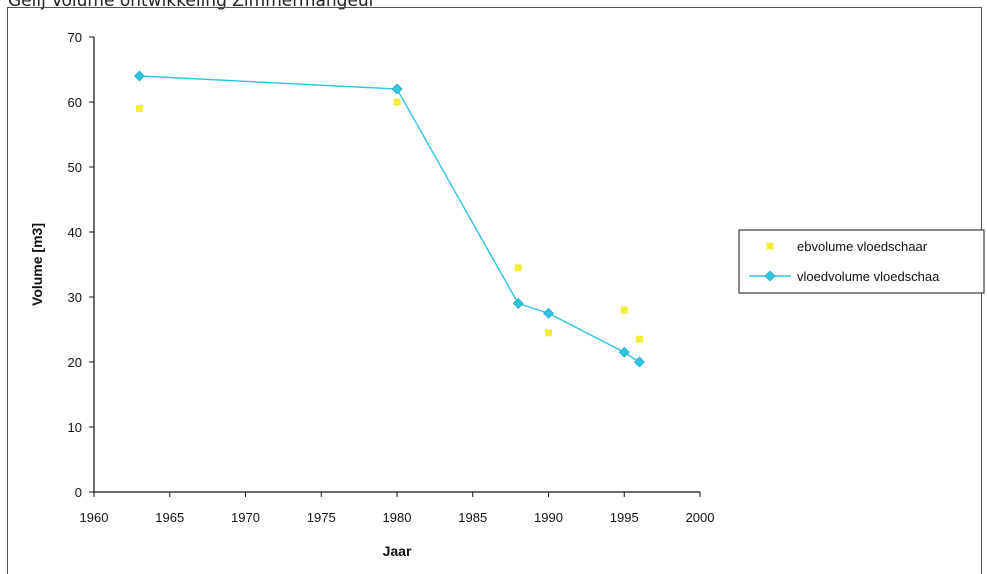 The height and width of the screenshot is (574, 987). I want to click on y-tick-label: 10, so click(75, 427).